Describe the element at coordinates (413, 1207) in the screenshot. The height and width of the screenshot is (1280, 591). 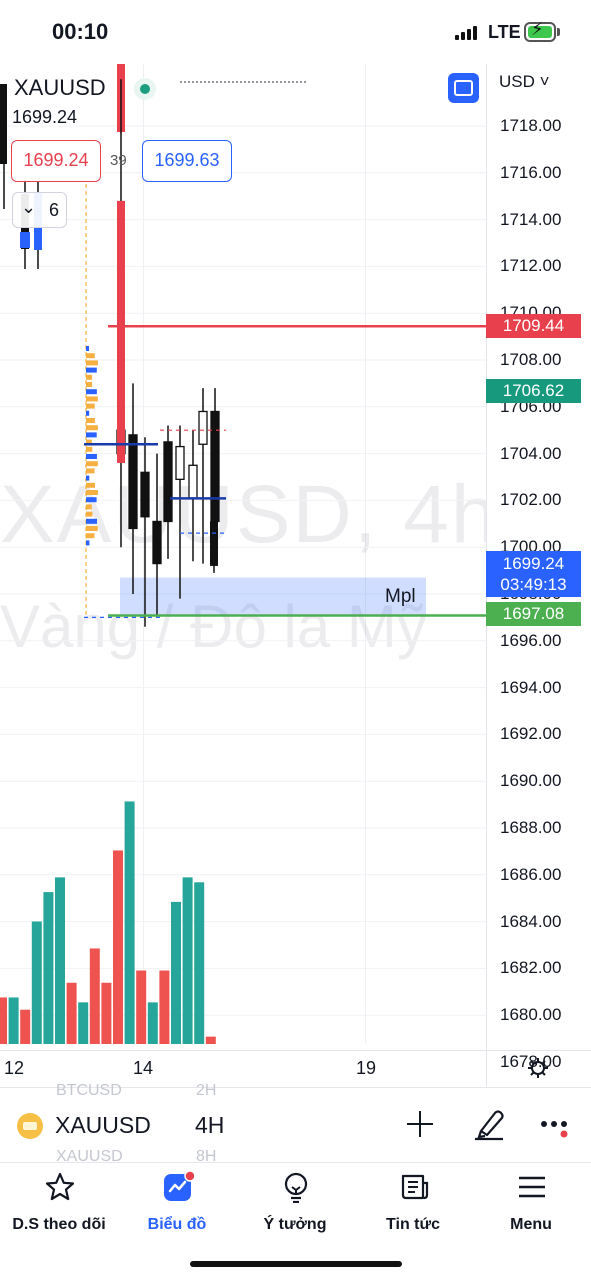
I see `nav-news: Tin tức` at that location.